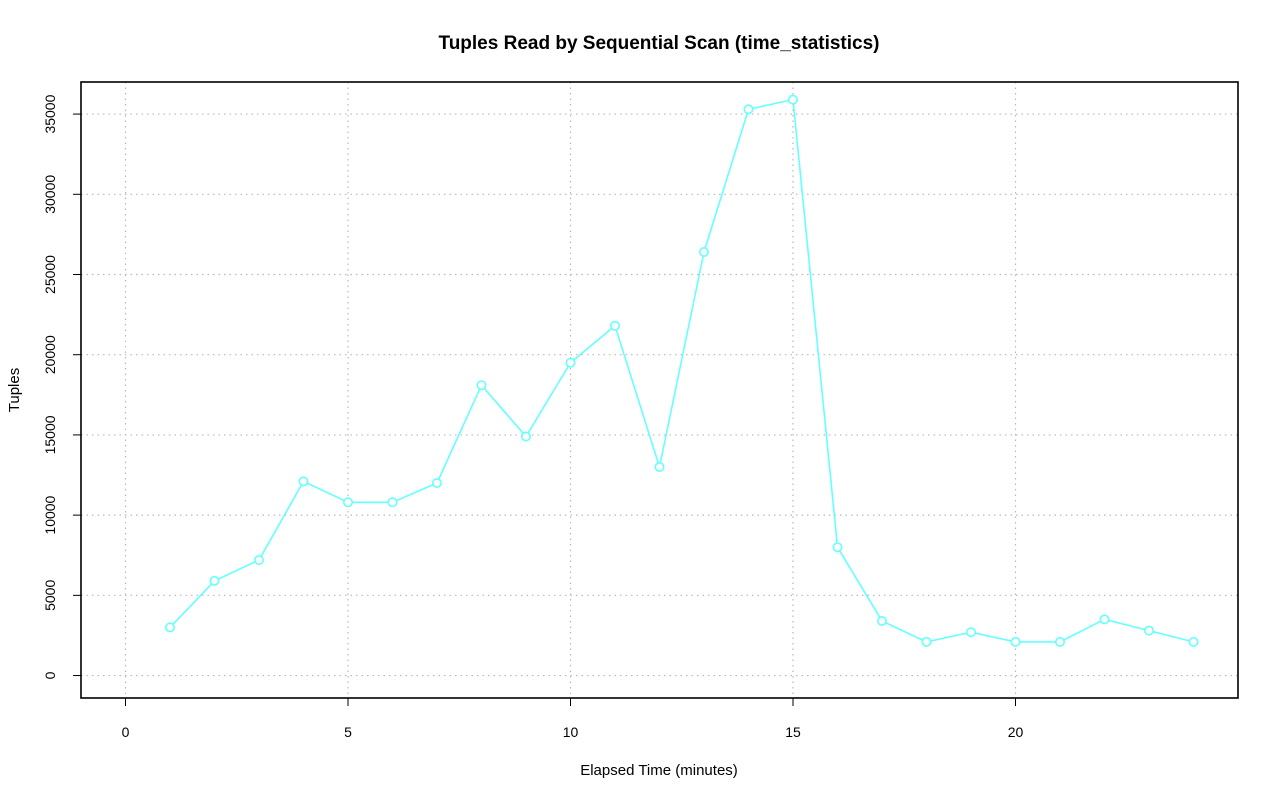 This screenshot has width=1280, height=801. I want to click on x-tick-label: 20, so click(1016, 732).